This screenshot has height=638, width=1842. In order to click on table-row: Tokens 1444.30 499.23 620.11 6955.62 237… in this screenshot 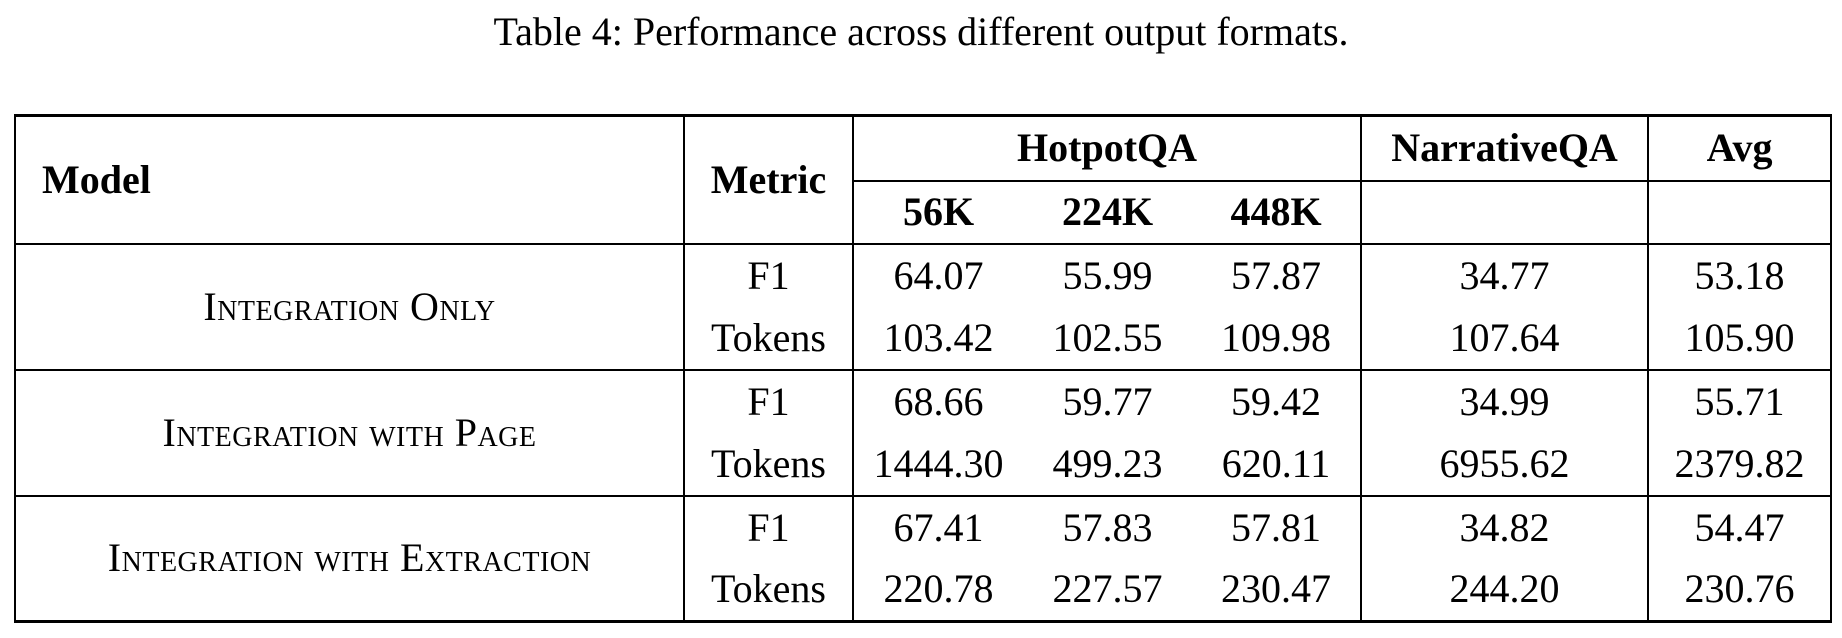, I will do `click(923, 464)`.